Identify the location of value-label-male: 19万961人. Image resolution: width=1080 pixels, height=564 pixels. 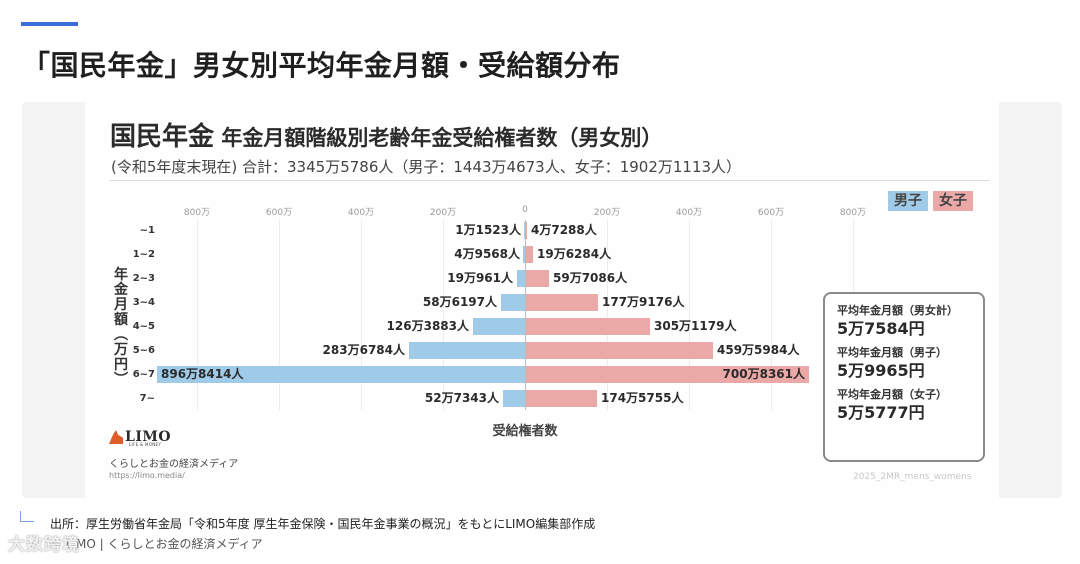
(480, 278).